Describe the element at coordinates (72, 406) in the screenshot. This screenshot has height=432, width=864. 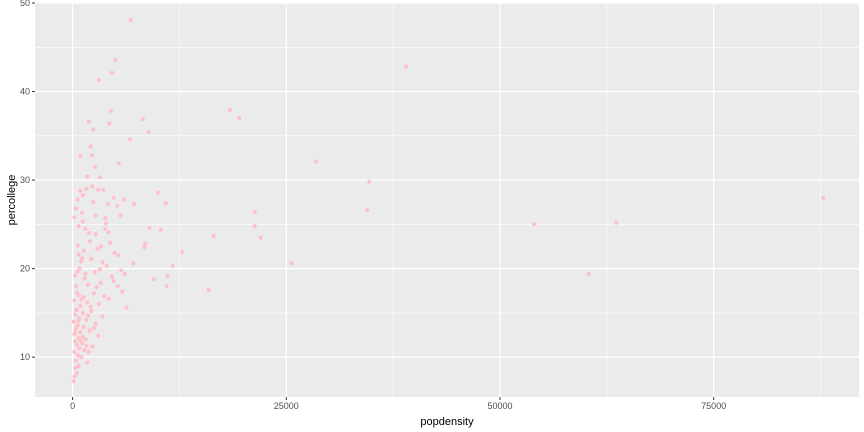
I see `x-tick-label: 0` at that location.